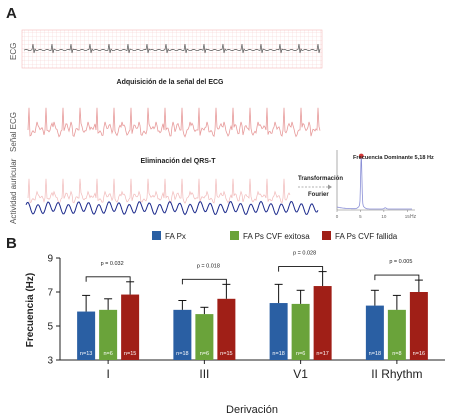 Image resolution: width=457 pixels, height=420 pixels. I want to click on p-value-label: p = 0.028, so click(304, 254).